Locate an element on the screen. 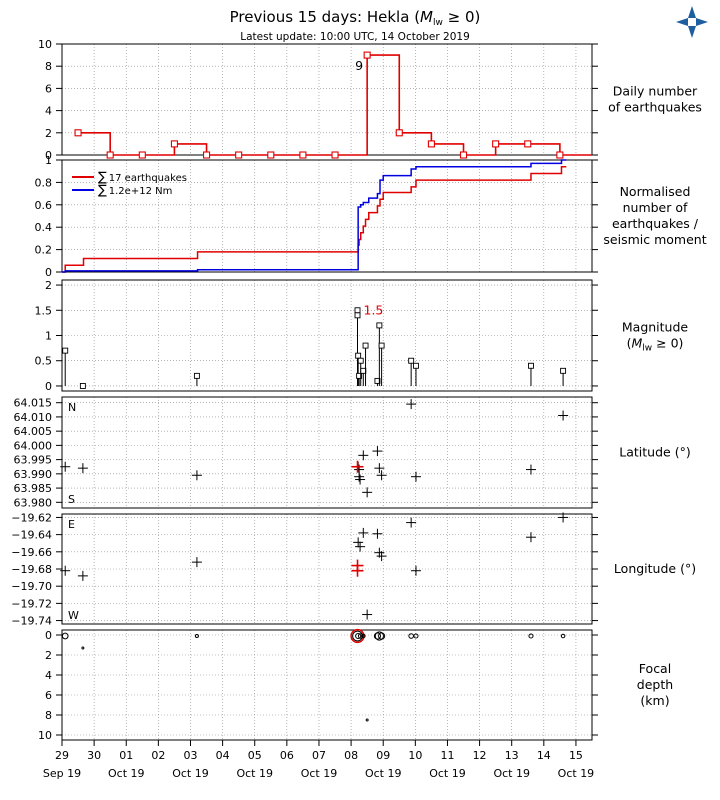 The image size is (720, 800). panel-label-line: depth is located at coordinates (655, 684).